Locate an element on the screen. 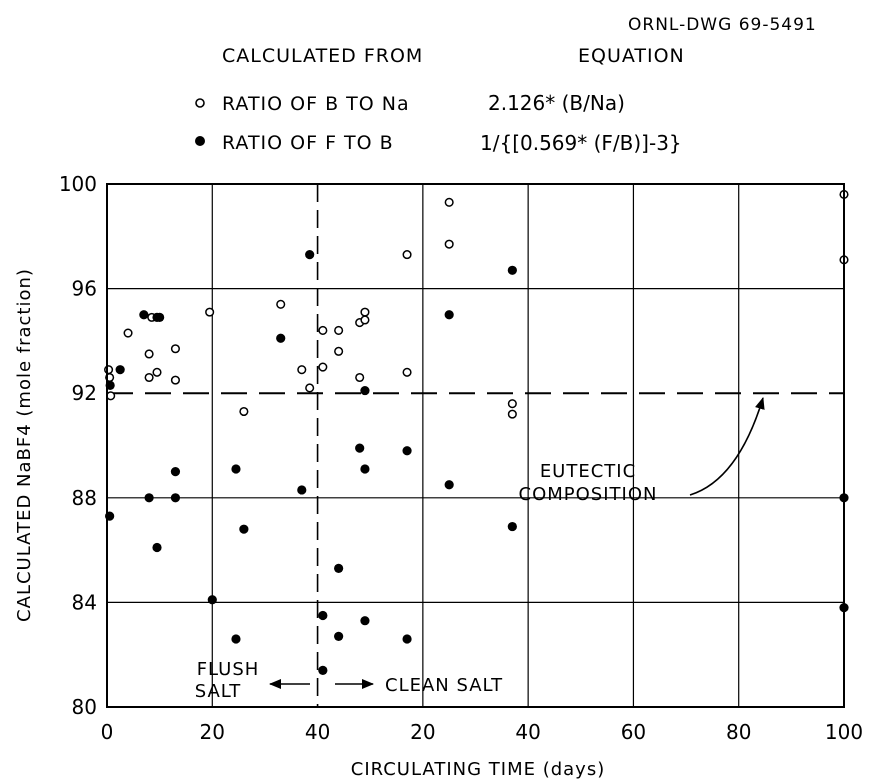 This screenshot has width=874, height=783. eutectic-arrow is located at coordinates (727, 446).